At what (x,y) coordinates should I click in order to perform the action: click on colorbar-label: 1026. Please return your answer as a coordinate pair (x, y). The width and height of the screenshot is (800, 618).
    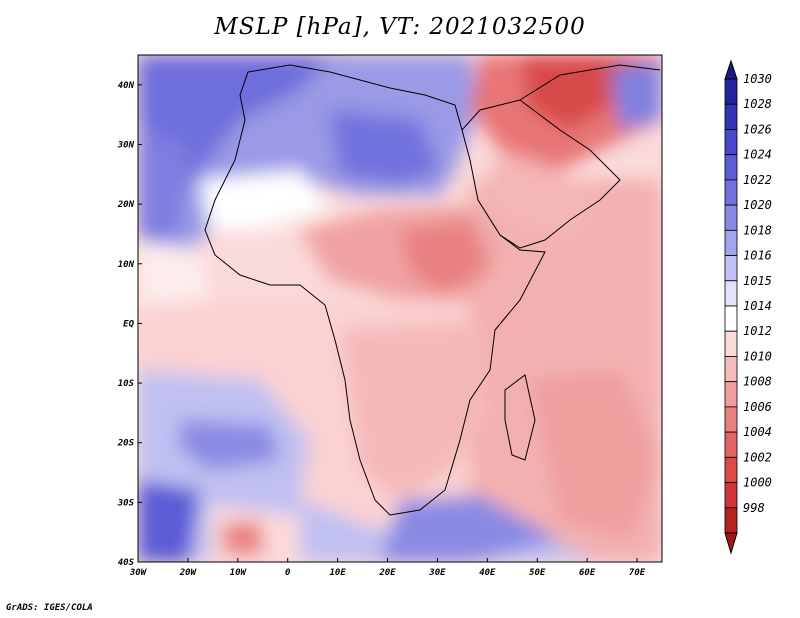
    Looking at the image, I should click on (757, 129).